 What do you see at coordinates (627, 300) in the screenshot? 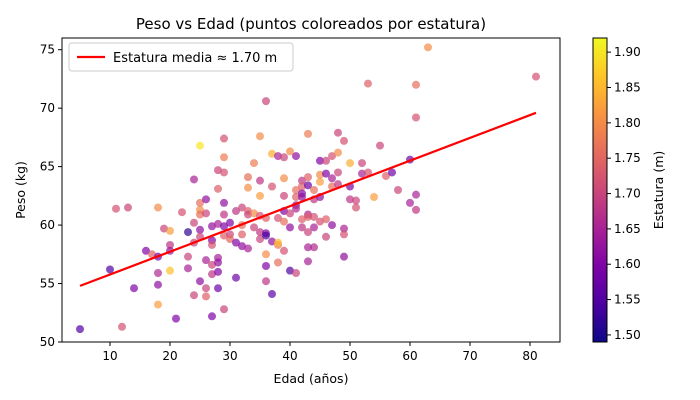
I see `colorbar-tick-label: 1.55` at bounding box center [627, 300].